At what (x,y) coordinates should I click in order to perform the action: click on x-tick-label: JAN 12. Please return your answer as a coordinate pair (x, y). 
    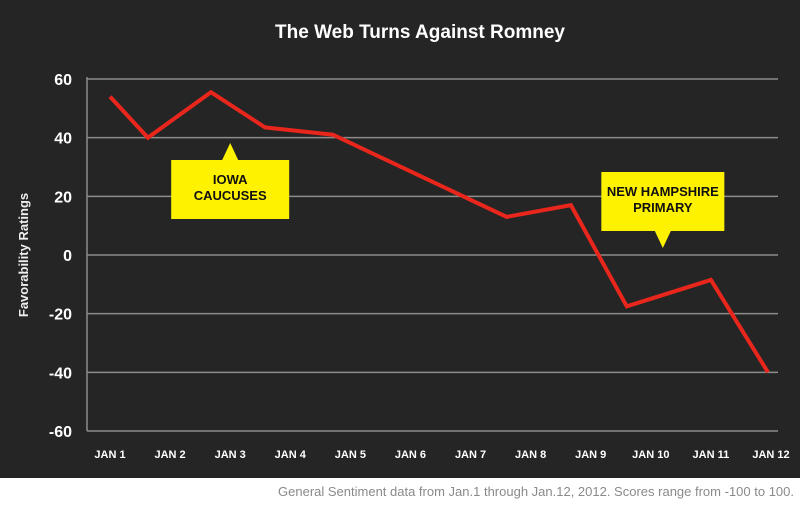
    Looking at the image, I should click on (770, 455).